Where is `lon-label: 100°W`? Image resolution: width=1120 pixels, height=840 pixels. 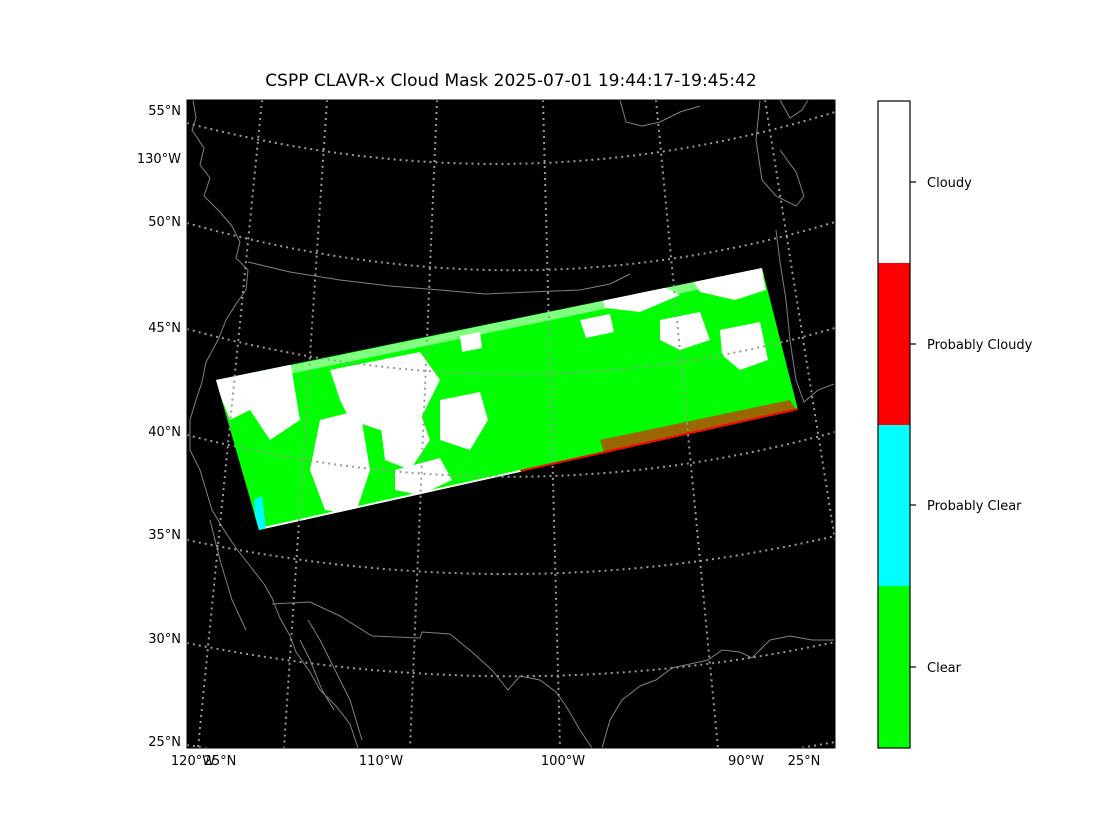 lon-label: 100°W is located at coordinates (563, 761).